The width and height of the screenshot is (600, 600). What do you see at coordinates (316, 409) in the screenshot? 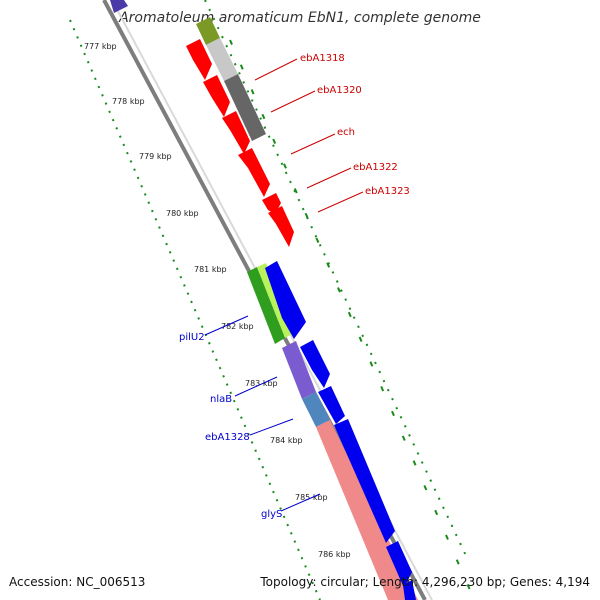
I see `gene-steel` at bounding box center [316, 409].